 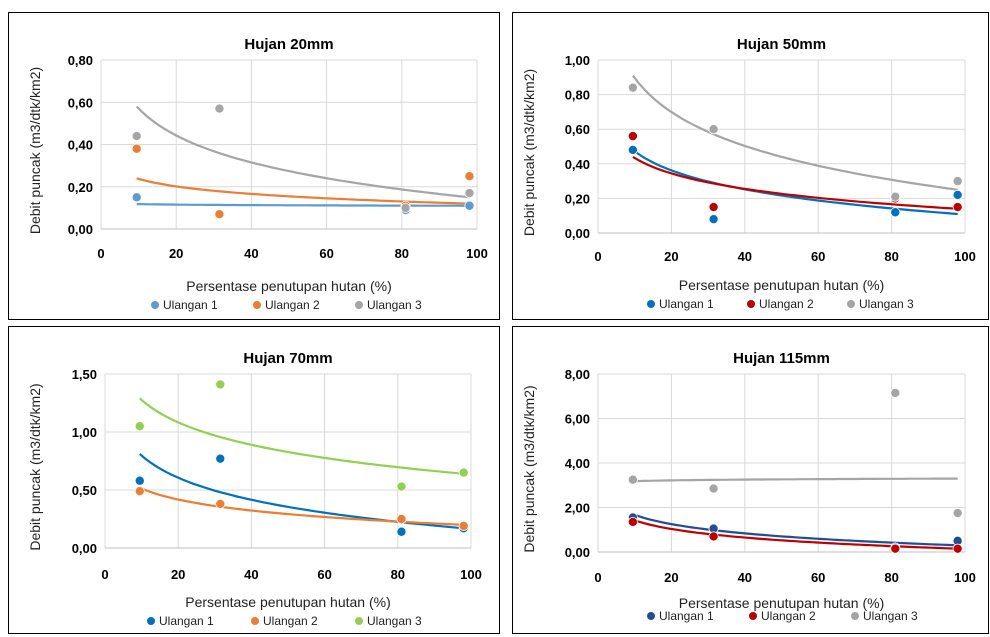 I want to click on y-tick-label: 1,50, so click(x=84, y=374).